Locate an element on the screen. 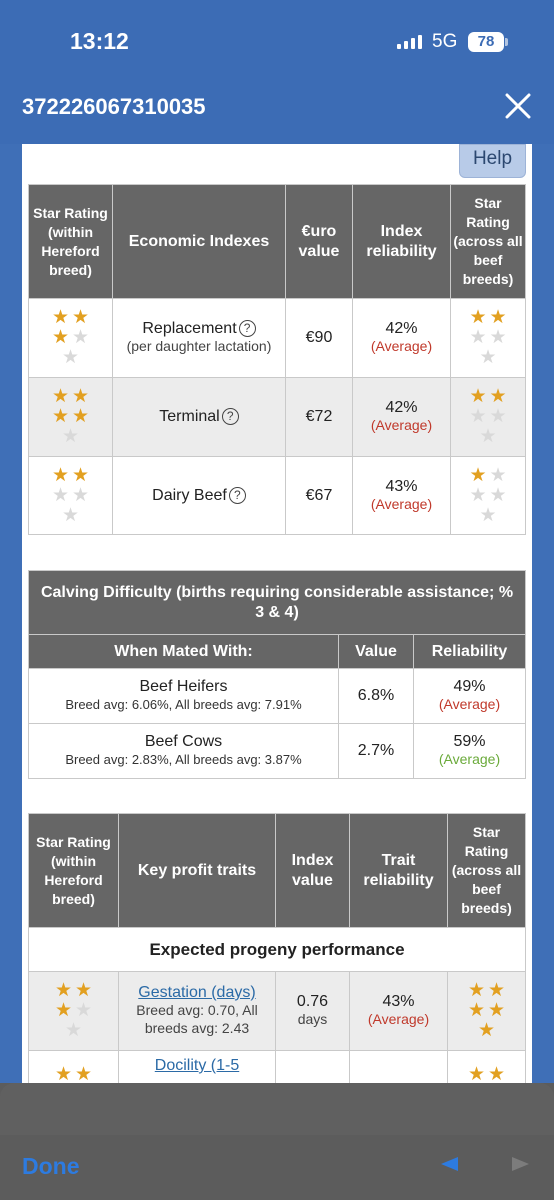 This screenshot has width=554, height=1200. done-button: Done is located at coordinates (51, 1166).